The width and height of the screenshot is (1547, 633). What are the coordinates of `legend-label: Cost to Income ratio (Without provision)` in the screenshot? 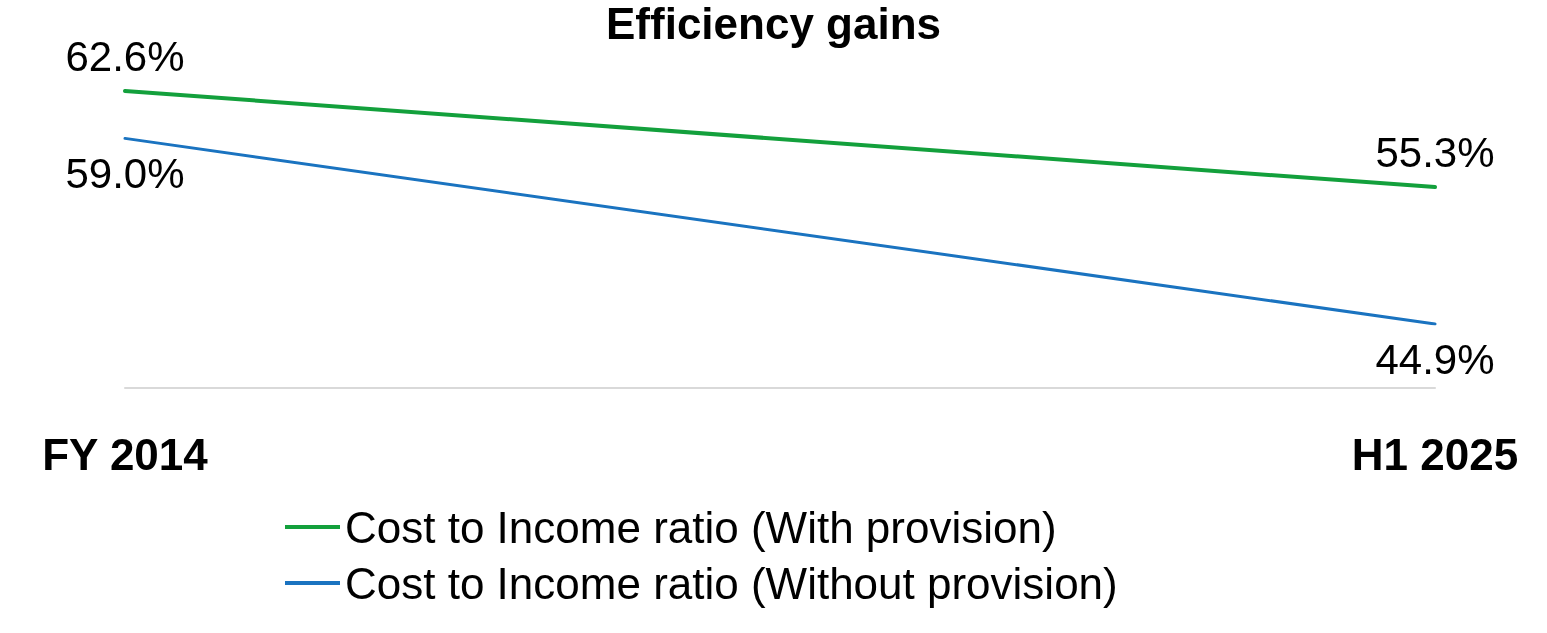 It's located at (731, 583).